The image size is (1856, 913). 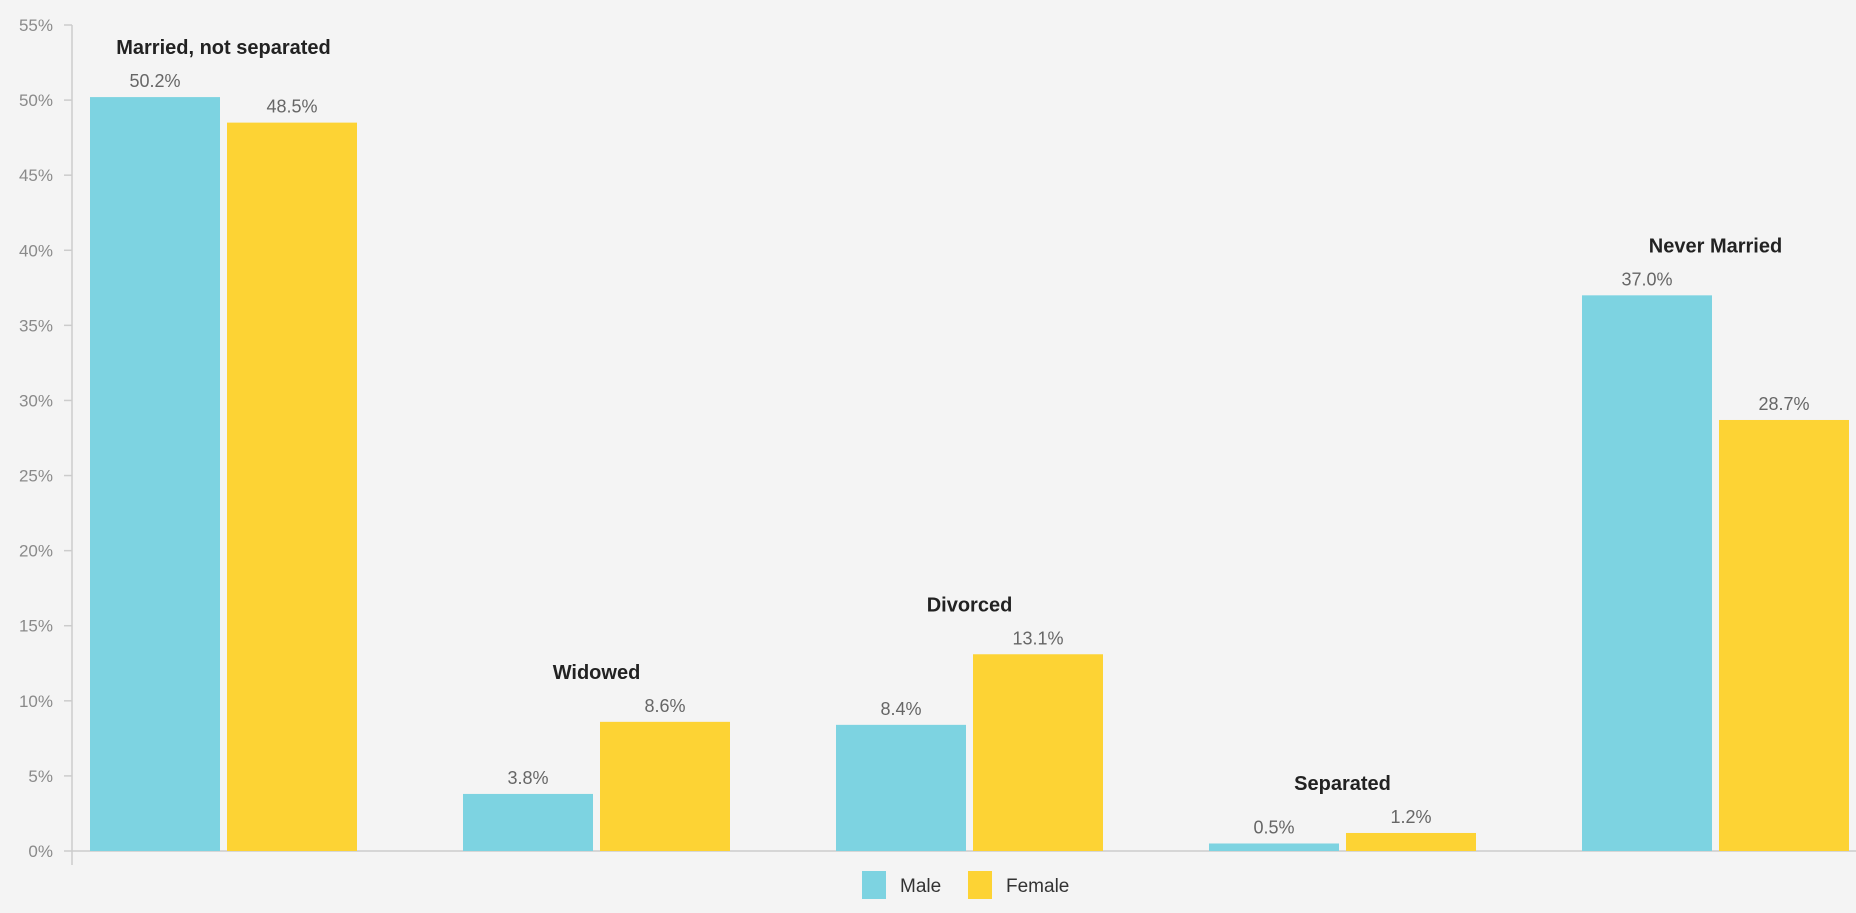 I want to click on value-label: 28.7%, so click(x=1783, y=404).